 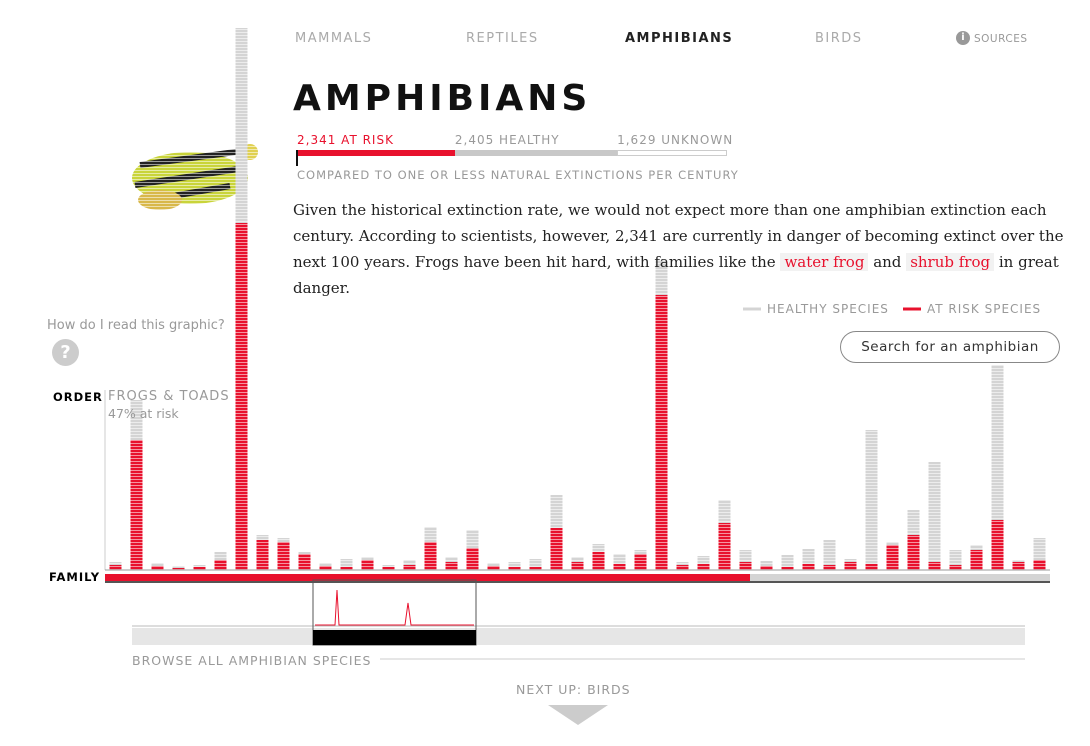 I want to click on intro-part: and, so click(x=887, y=262).